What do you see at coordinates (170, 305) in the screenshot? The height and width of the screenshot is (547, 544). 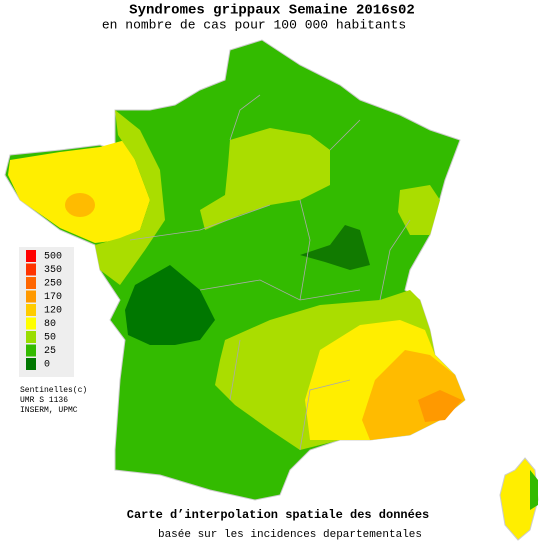 I see `west-dark` at bounding box center [170, 305].